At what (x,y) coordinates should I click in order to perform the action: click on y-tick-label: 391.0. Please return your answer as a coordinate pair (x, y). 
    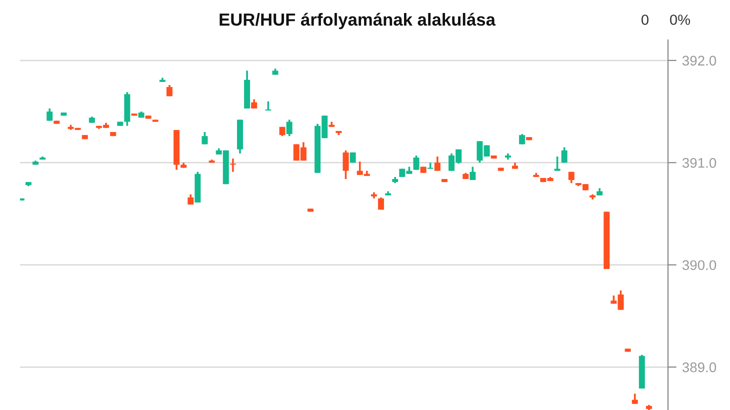
    Looking at the image, I should click on (699, 163).